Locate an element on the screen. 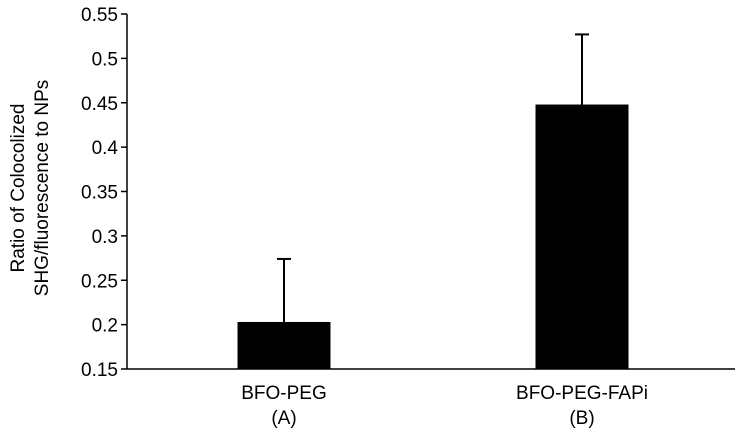 This screenshot has height=437, width=753. y-axis-title-line-1: Ratio of Colocolized is located at coordinates (18, 188).